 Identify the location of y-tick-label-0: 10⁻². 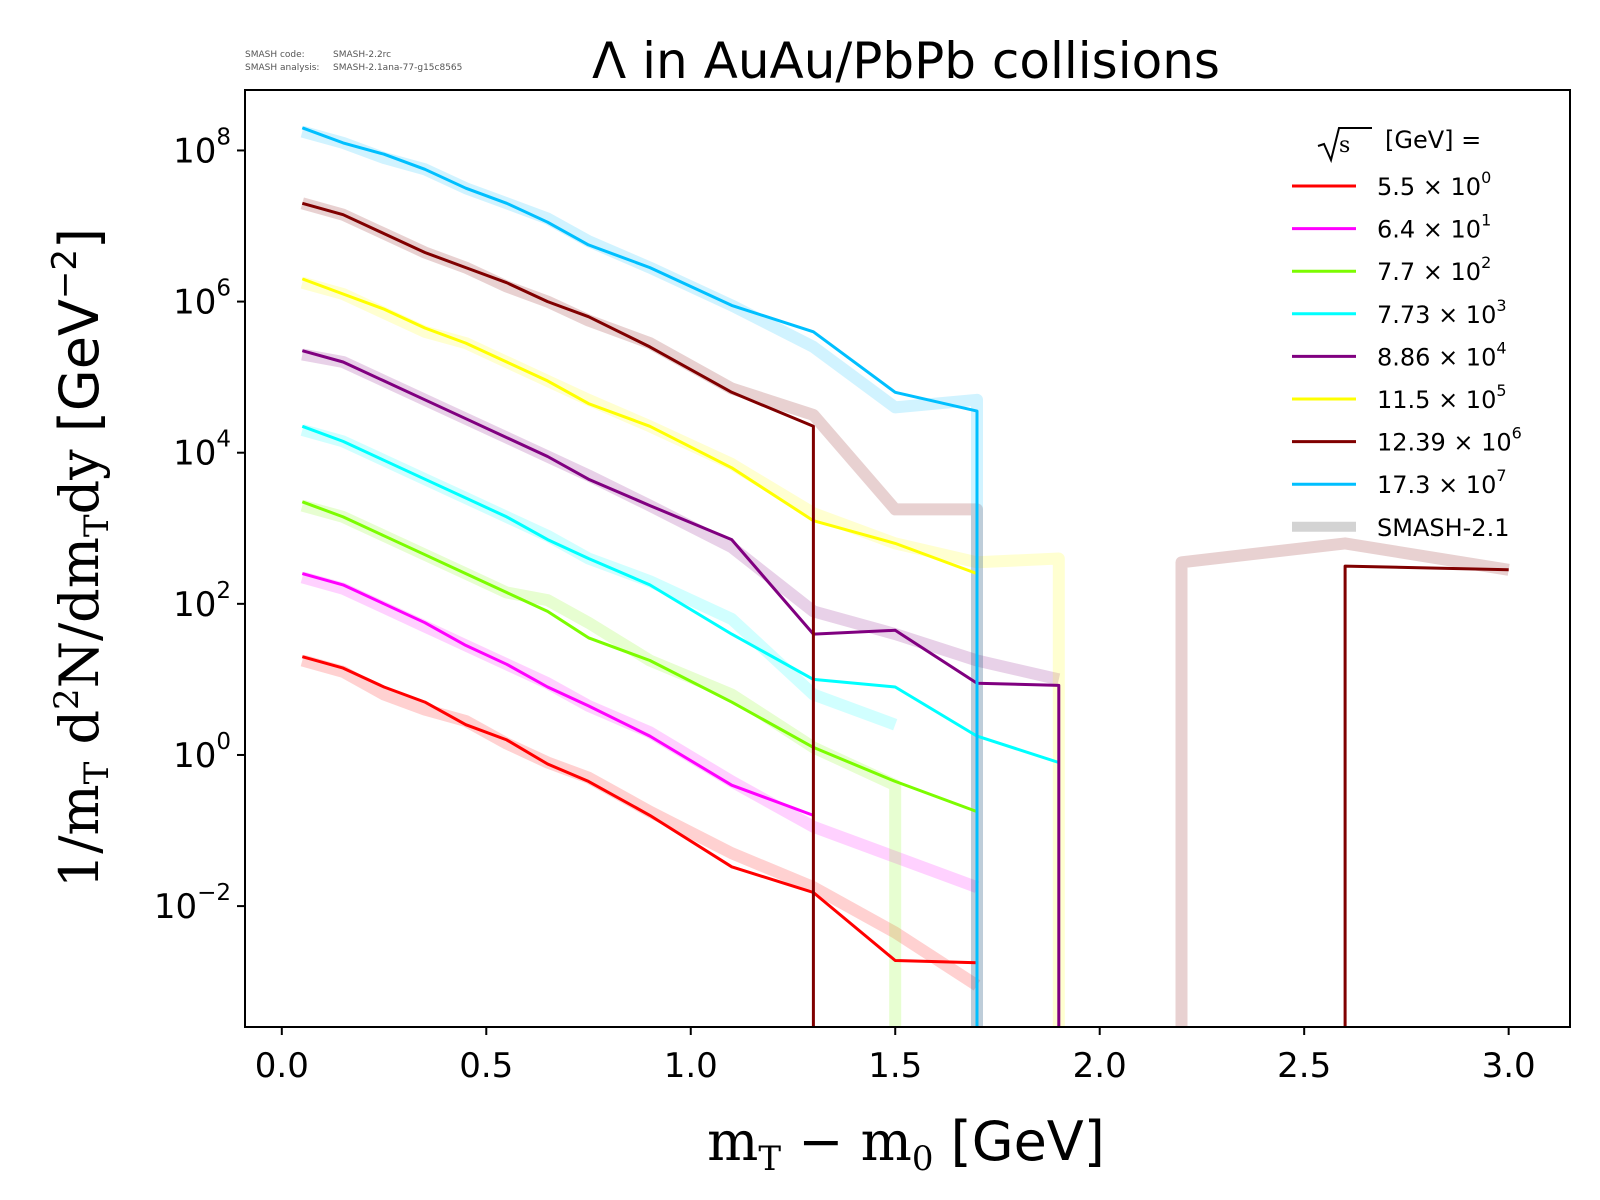
(192, 903).